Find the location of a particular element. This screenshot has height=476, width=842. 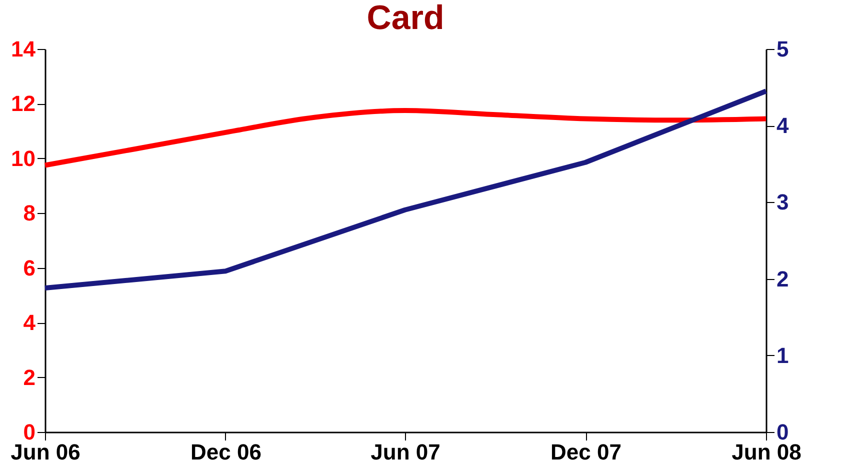

x-tick-label: Jun 07 is located at coordinates (405, 452).